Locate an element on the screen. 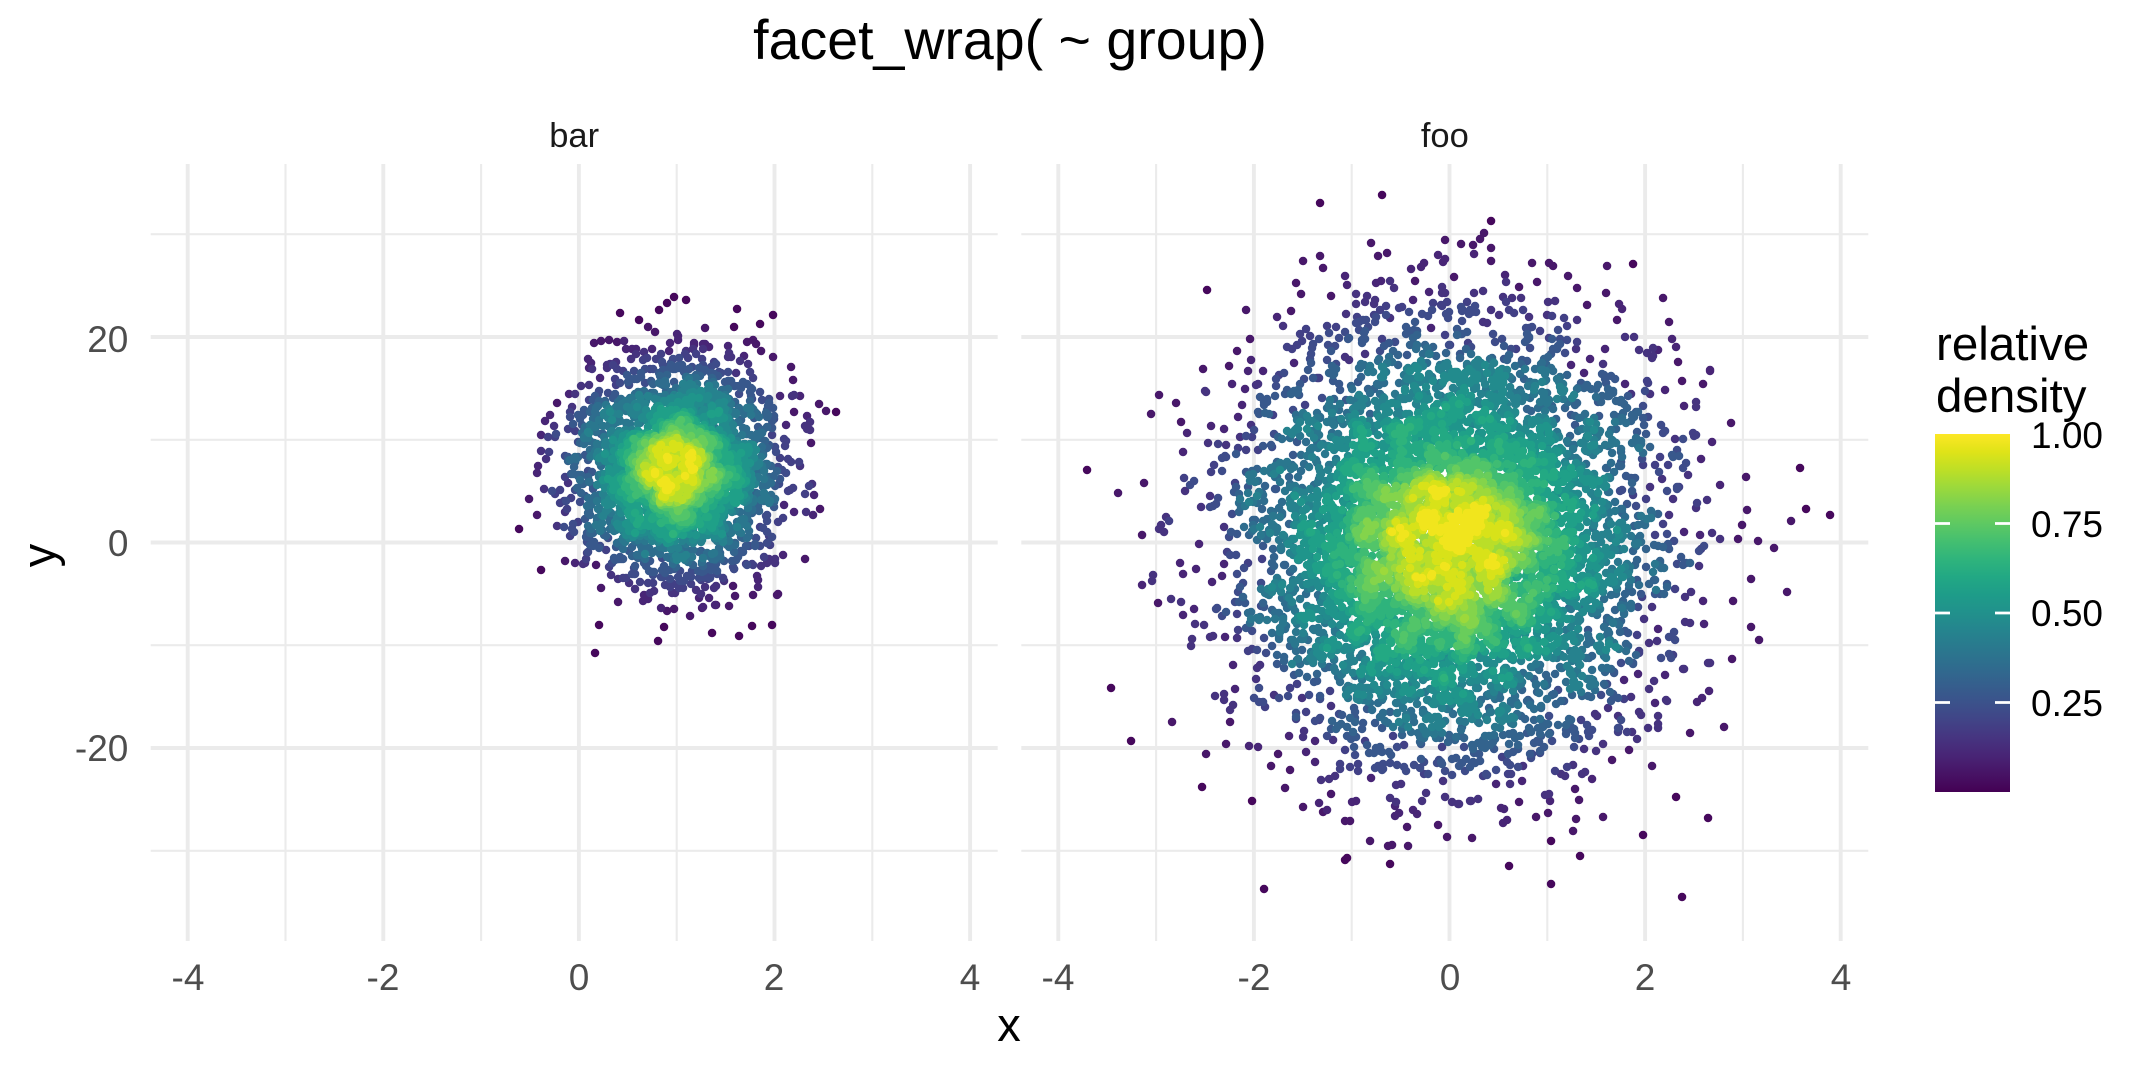 This screenshot has height=1074, width=2149. svg-text: foo is located at coordinates (1445, 136).